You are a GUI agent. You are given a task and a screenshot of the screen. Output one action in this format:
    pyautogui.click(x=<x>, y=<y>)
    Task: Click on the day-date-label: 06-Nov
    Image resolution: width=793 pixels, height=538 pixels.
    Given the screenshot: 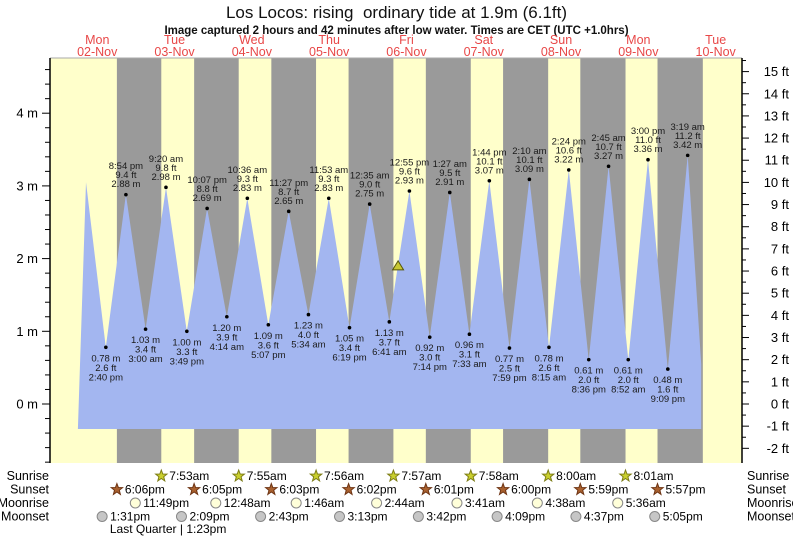 What is the action you would take?
    pyautogui.click(x=406, y=52)
    